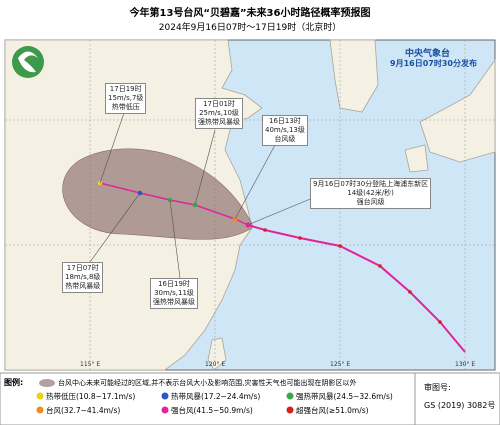 The image size is (500, 425). What do you see at coordinates (28, 62) in the screenshot?
I see `logo` at bounding box center [28, 62].